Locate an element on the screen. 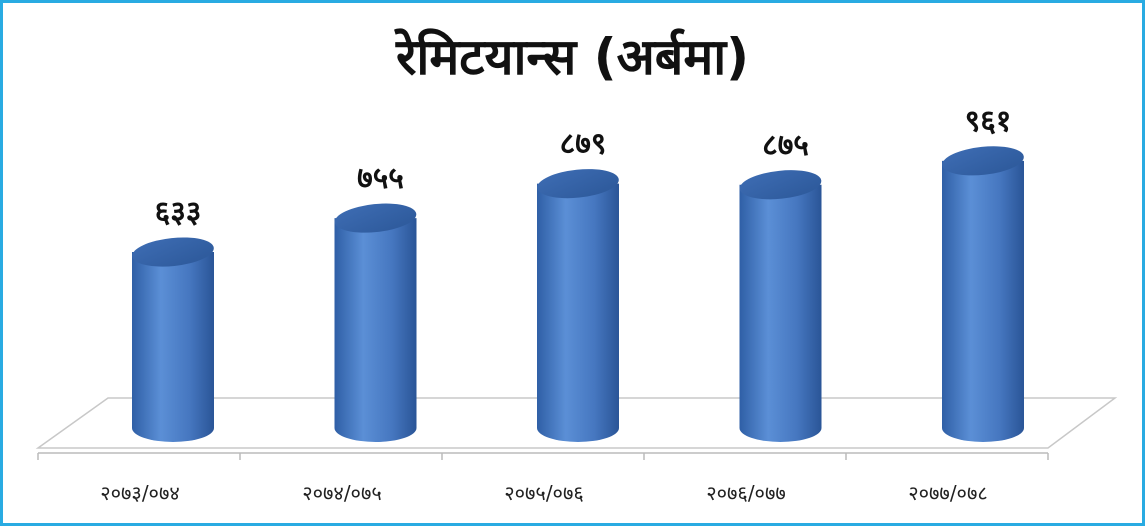 The image size is (1145, 526). bar-group: ६३३ २०७३/०७४ is located at coordinates (157, 350).